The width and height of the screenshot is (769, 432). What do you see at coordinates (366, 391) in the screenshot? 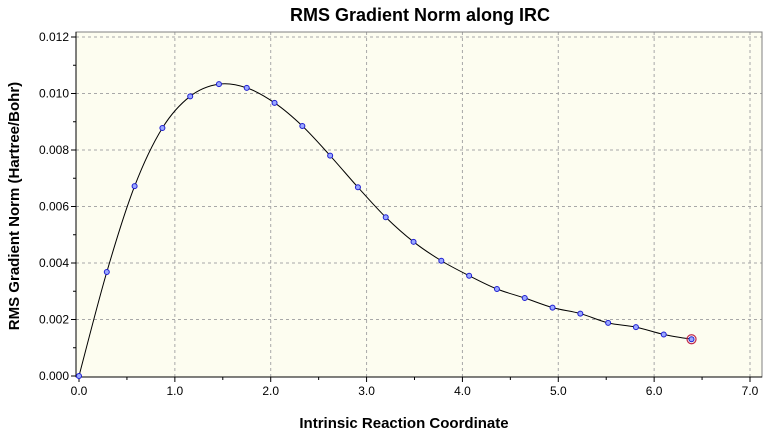
I see `x-tick-label: 3.0` at bounding box center [366, 391].